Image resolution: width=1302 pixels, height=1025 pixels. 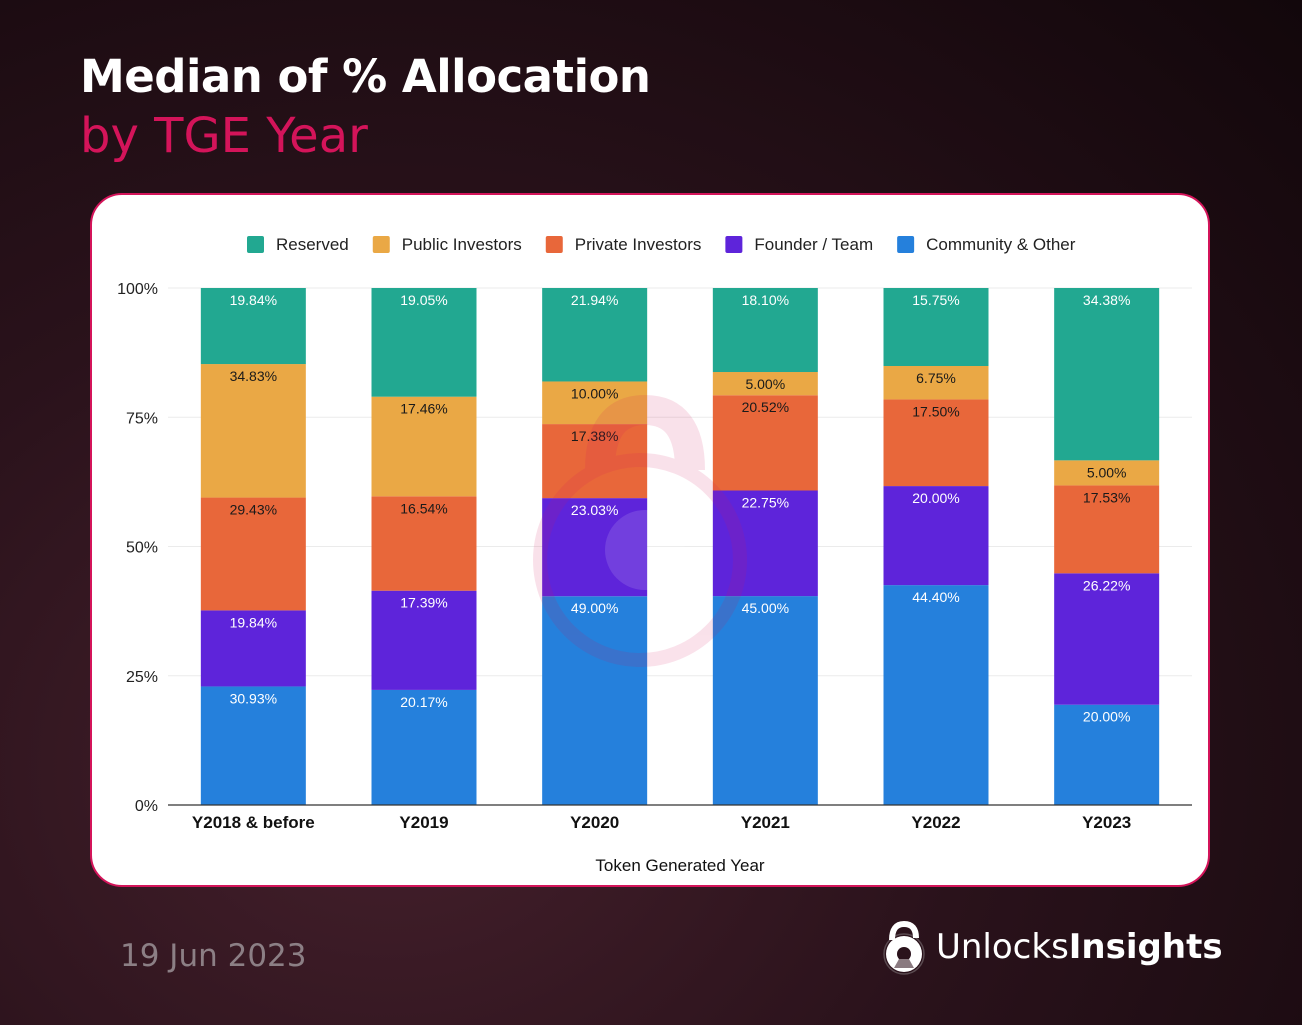 I want to click on data-label: 17.38%, so click(x=594, y=436).